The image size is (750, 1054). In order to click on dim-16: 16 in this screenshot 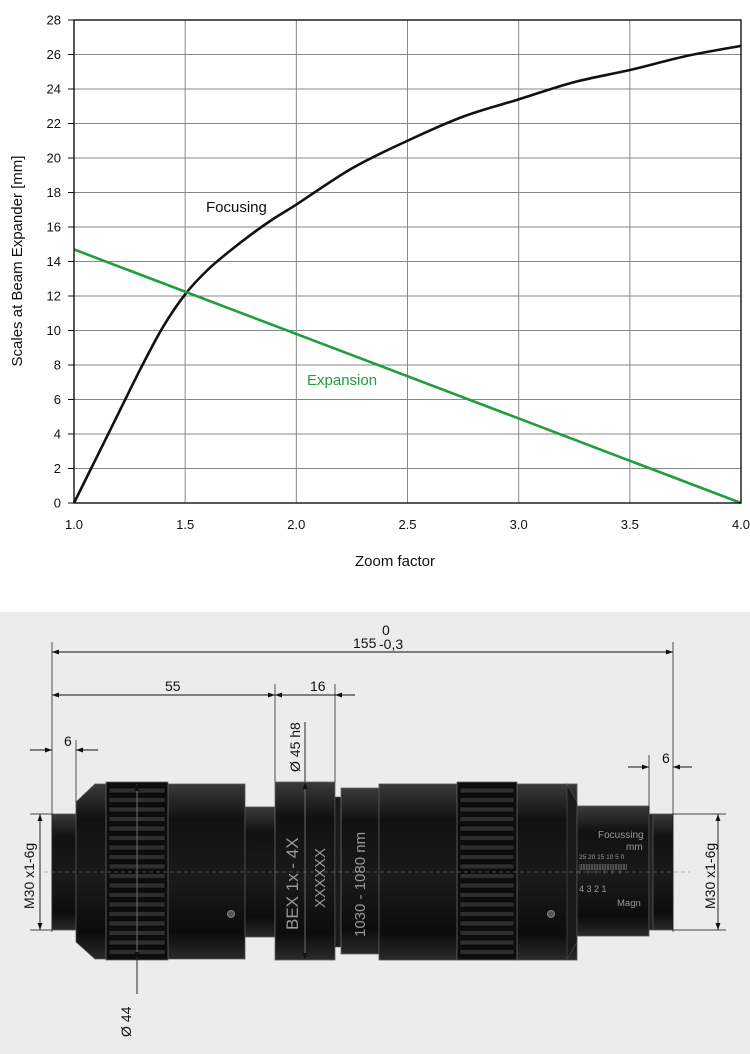, I will do `click(318, 686)`.